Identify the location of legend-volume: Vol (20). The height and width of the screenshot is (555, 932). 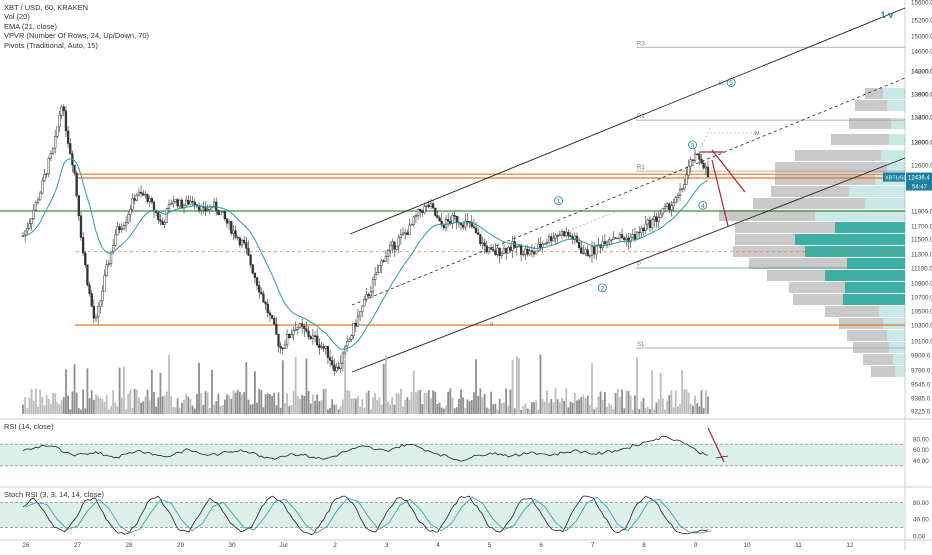
(17, 17).